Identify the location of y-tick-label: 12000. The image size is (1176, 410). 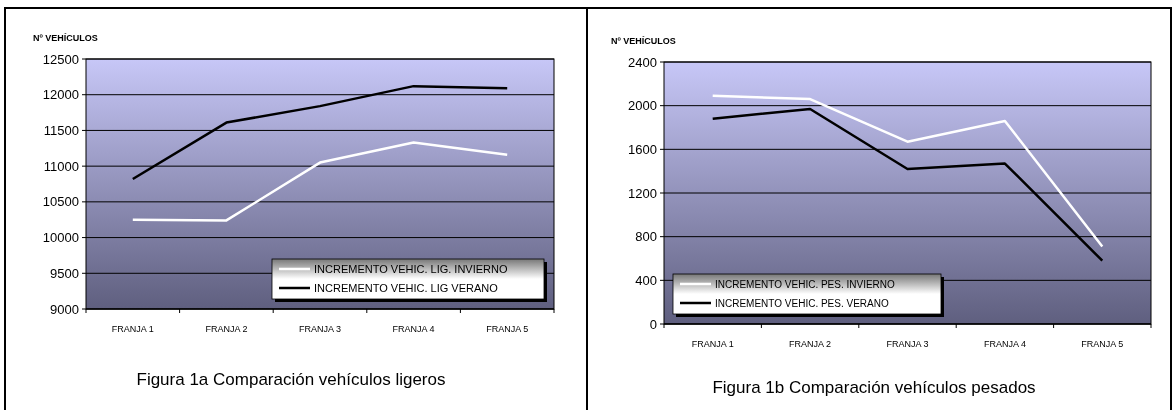
(60, 95).